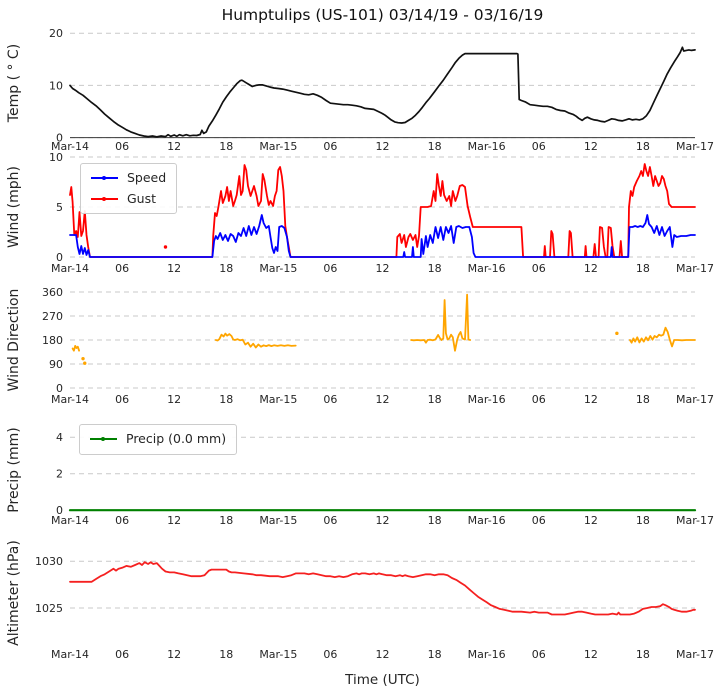  Describe the element at coordinates (52, 340) in the screenshot. I see `y-tick-label: 180` at that location.